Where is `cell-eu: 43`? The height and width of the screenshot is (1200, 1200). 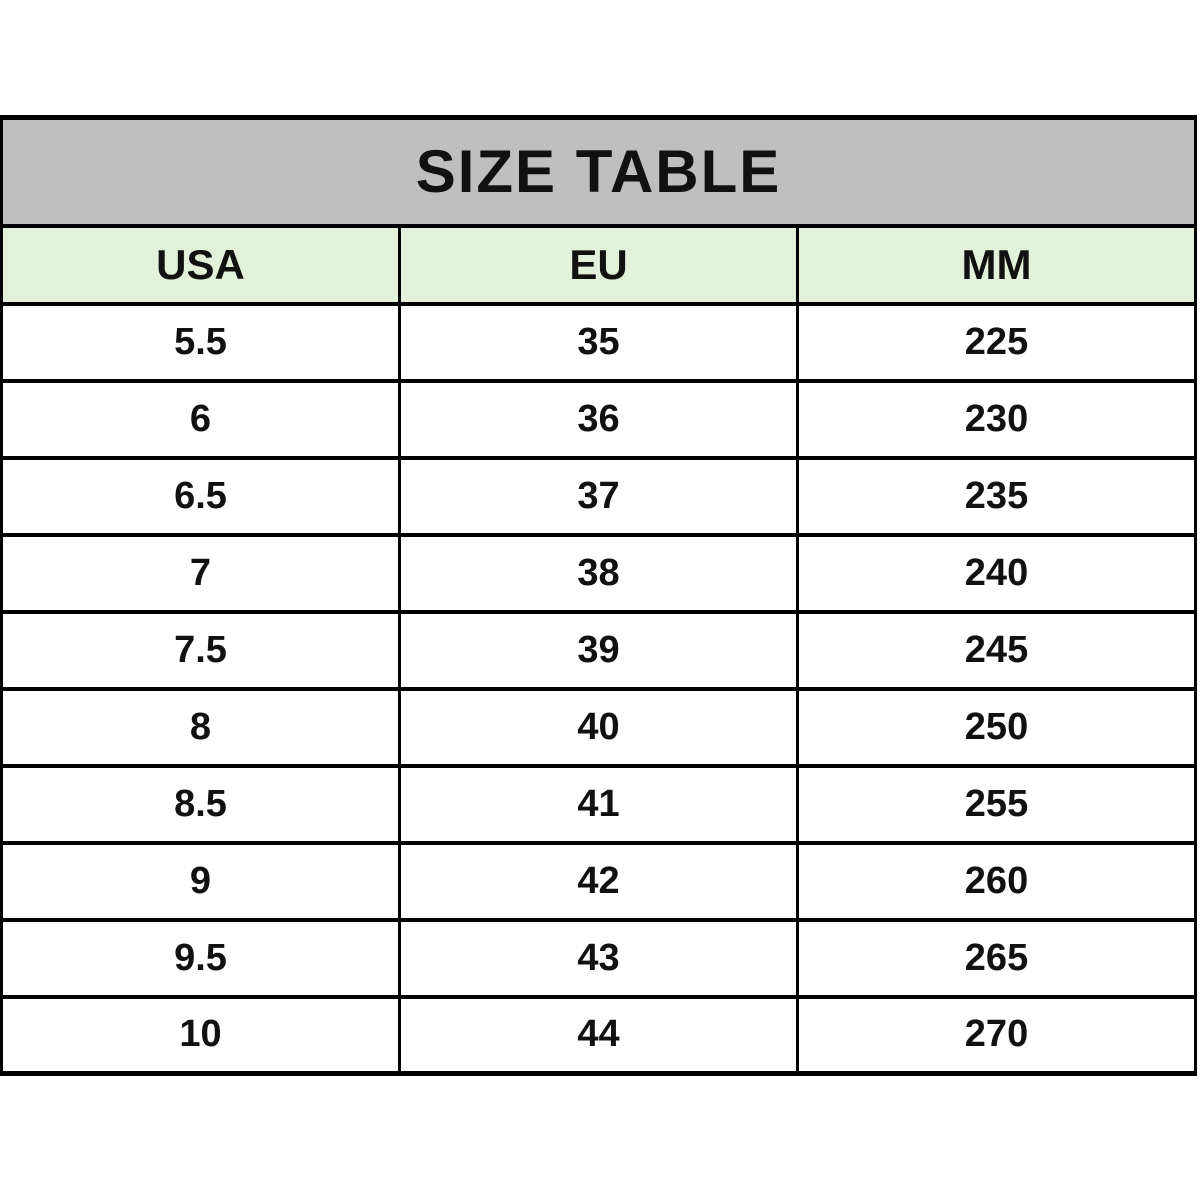
cell-eu: 43 is located at coordinates (598, 958).